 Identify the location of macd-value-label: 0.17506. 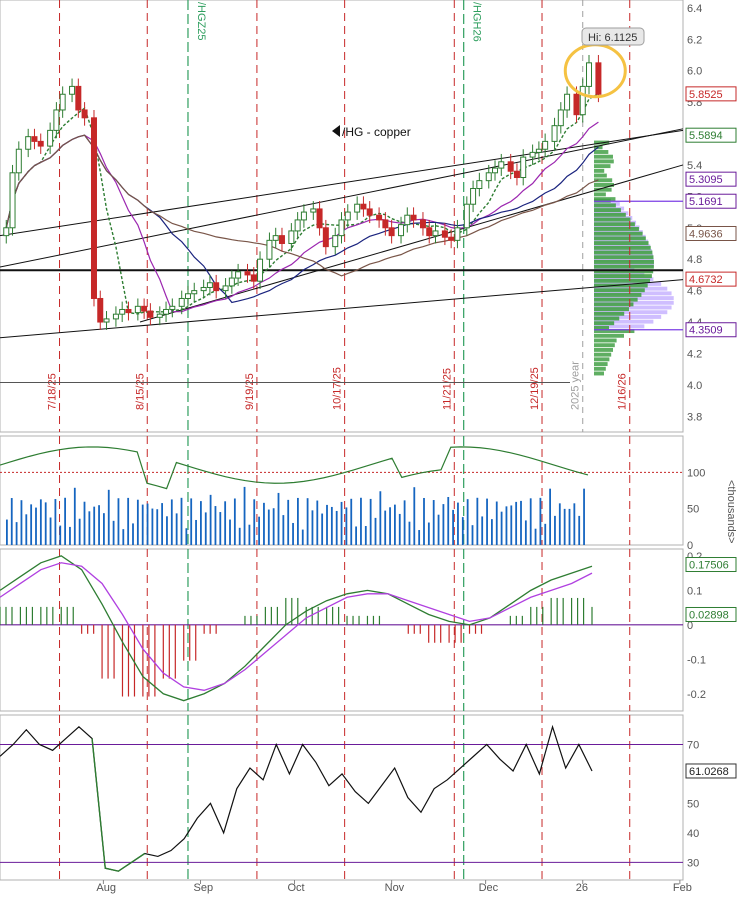
(711, 565).